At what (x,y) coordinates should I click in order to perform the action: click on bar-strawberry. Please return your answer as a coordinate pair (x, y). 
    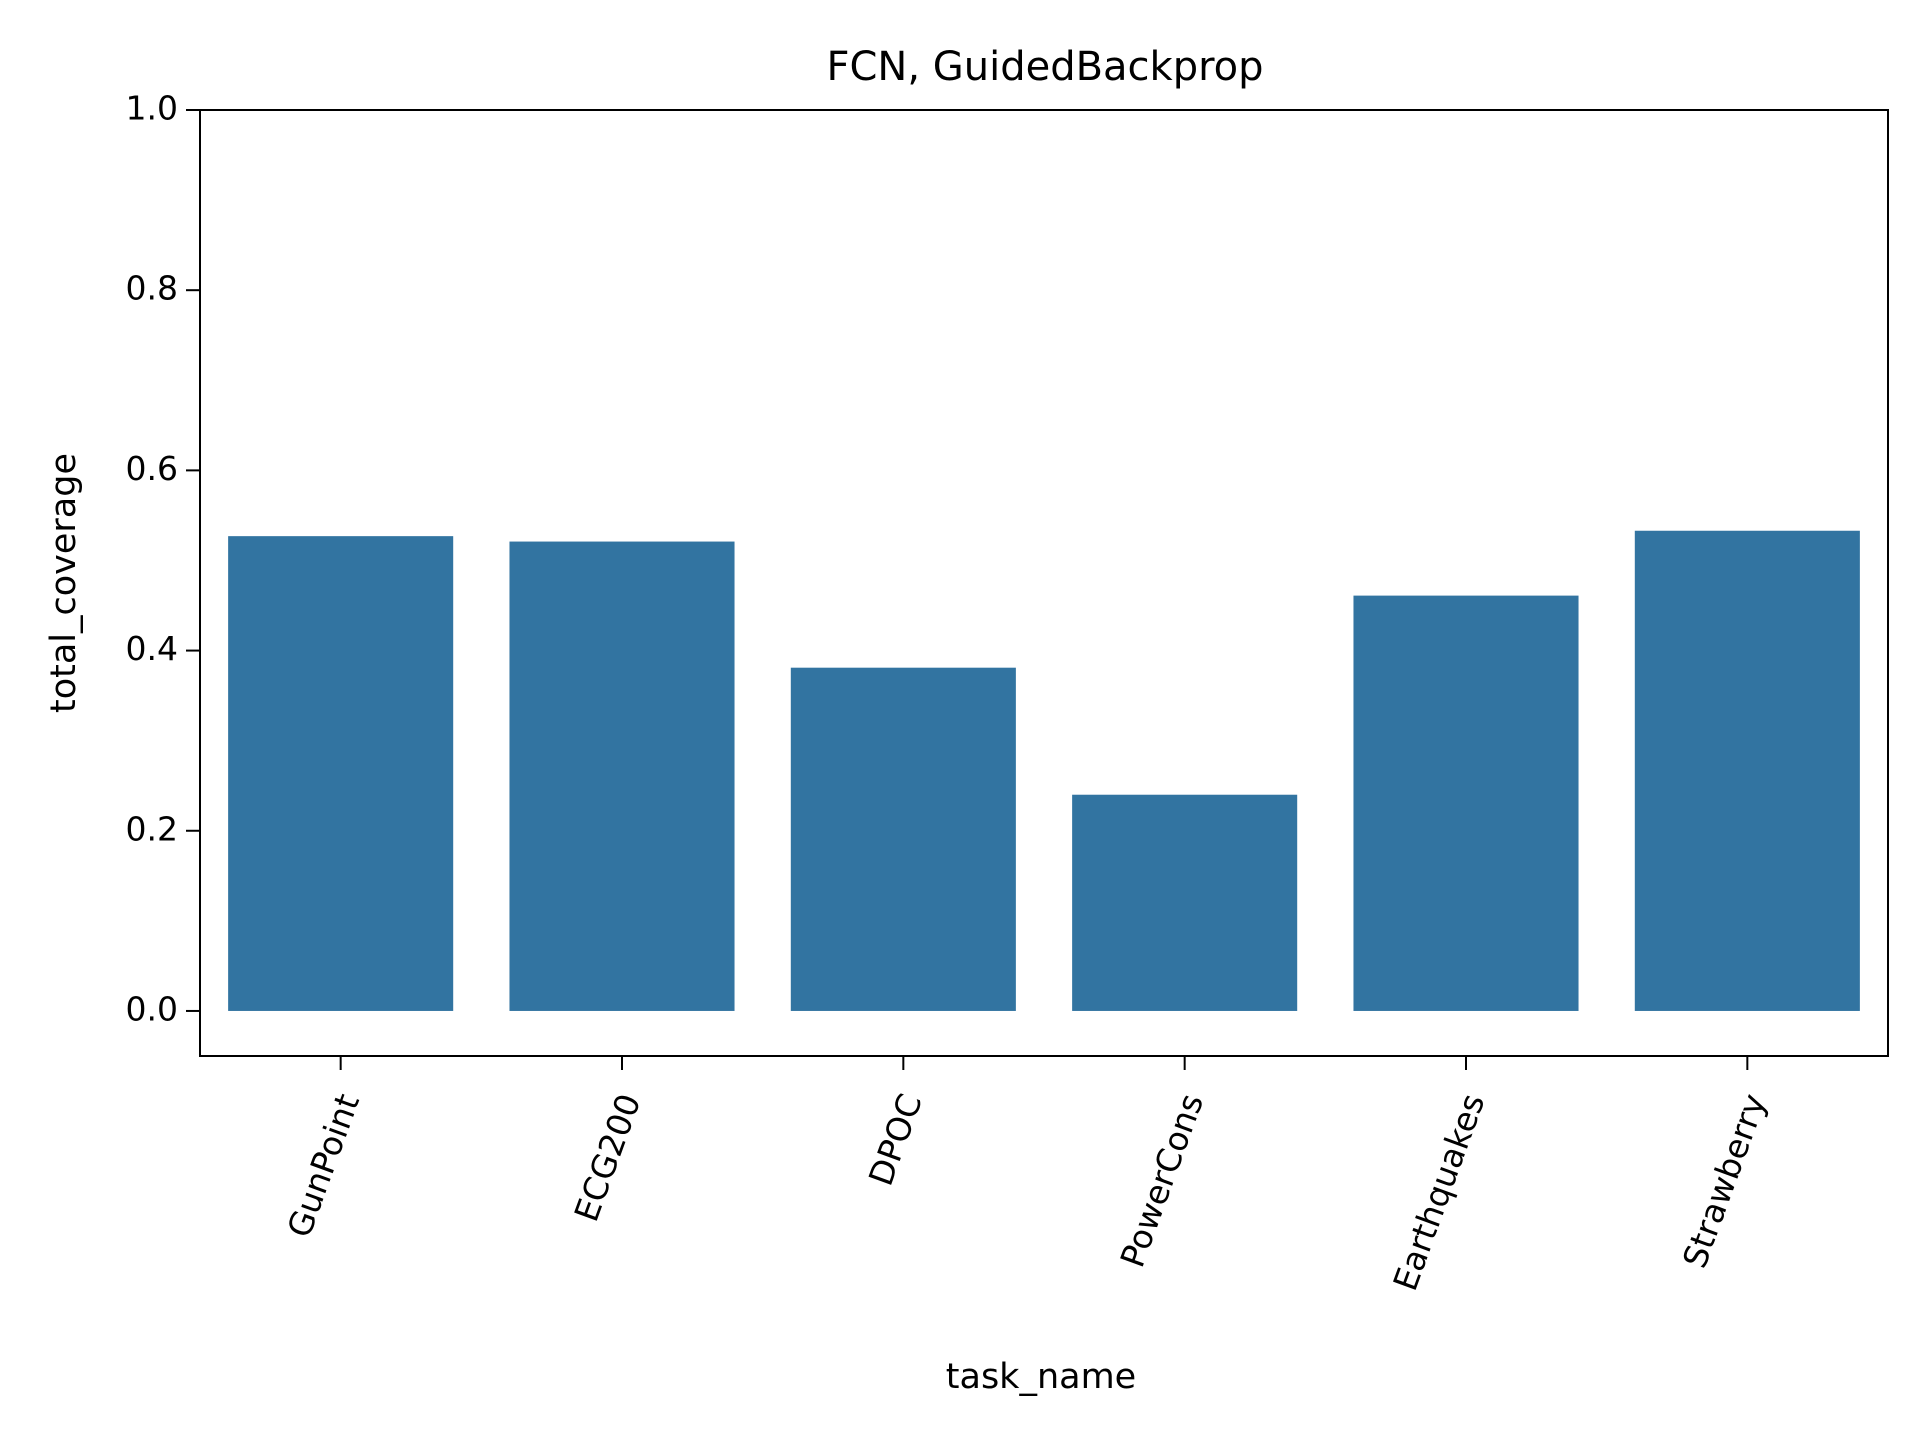
    Looking at the image, I should click on (1747, 770).